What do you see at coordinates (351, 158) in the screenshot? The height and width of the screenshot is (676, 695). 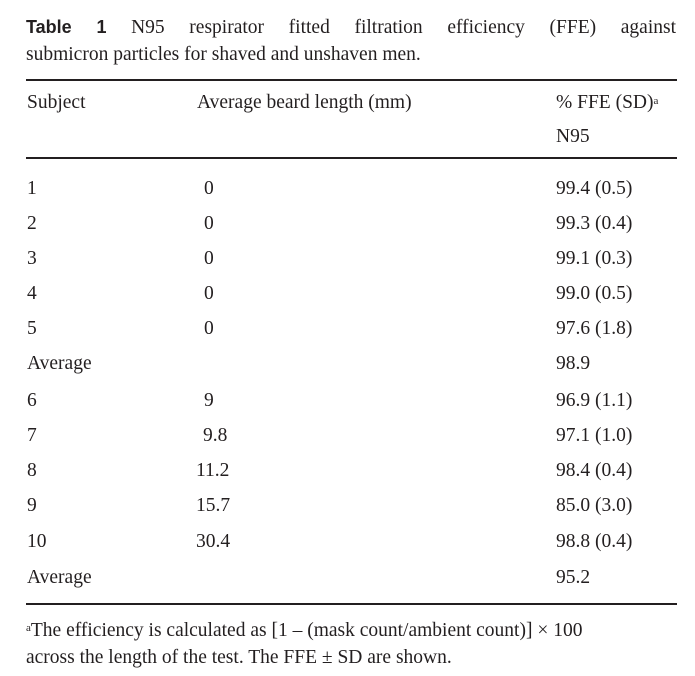 I see `header-rule` at bounding box center [351, 158].